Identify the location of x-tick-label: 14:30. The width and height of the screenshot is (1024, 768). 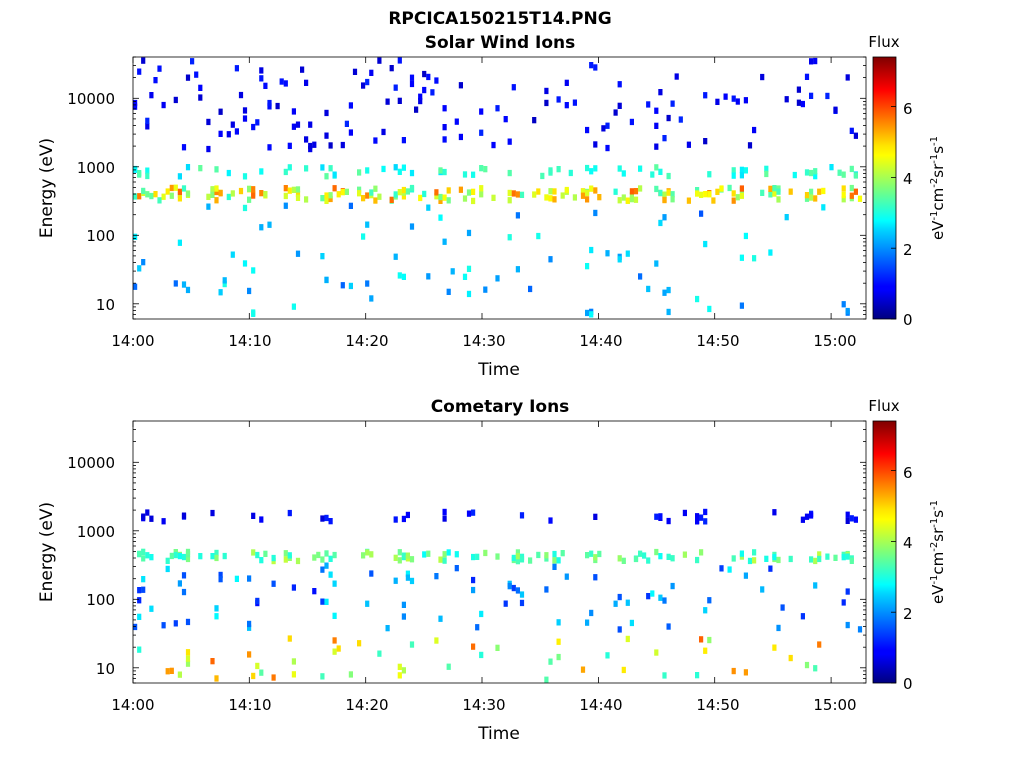
(483, 341).